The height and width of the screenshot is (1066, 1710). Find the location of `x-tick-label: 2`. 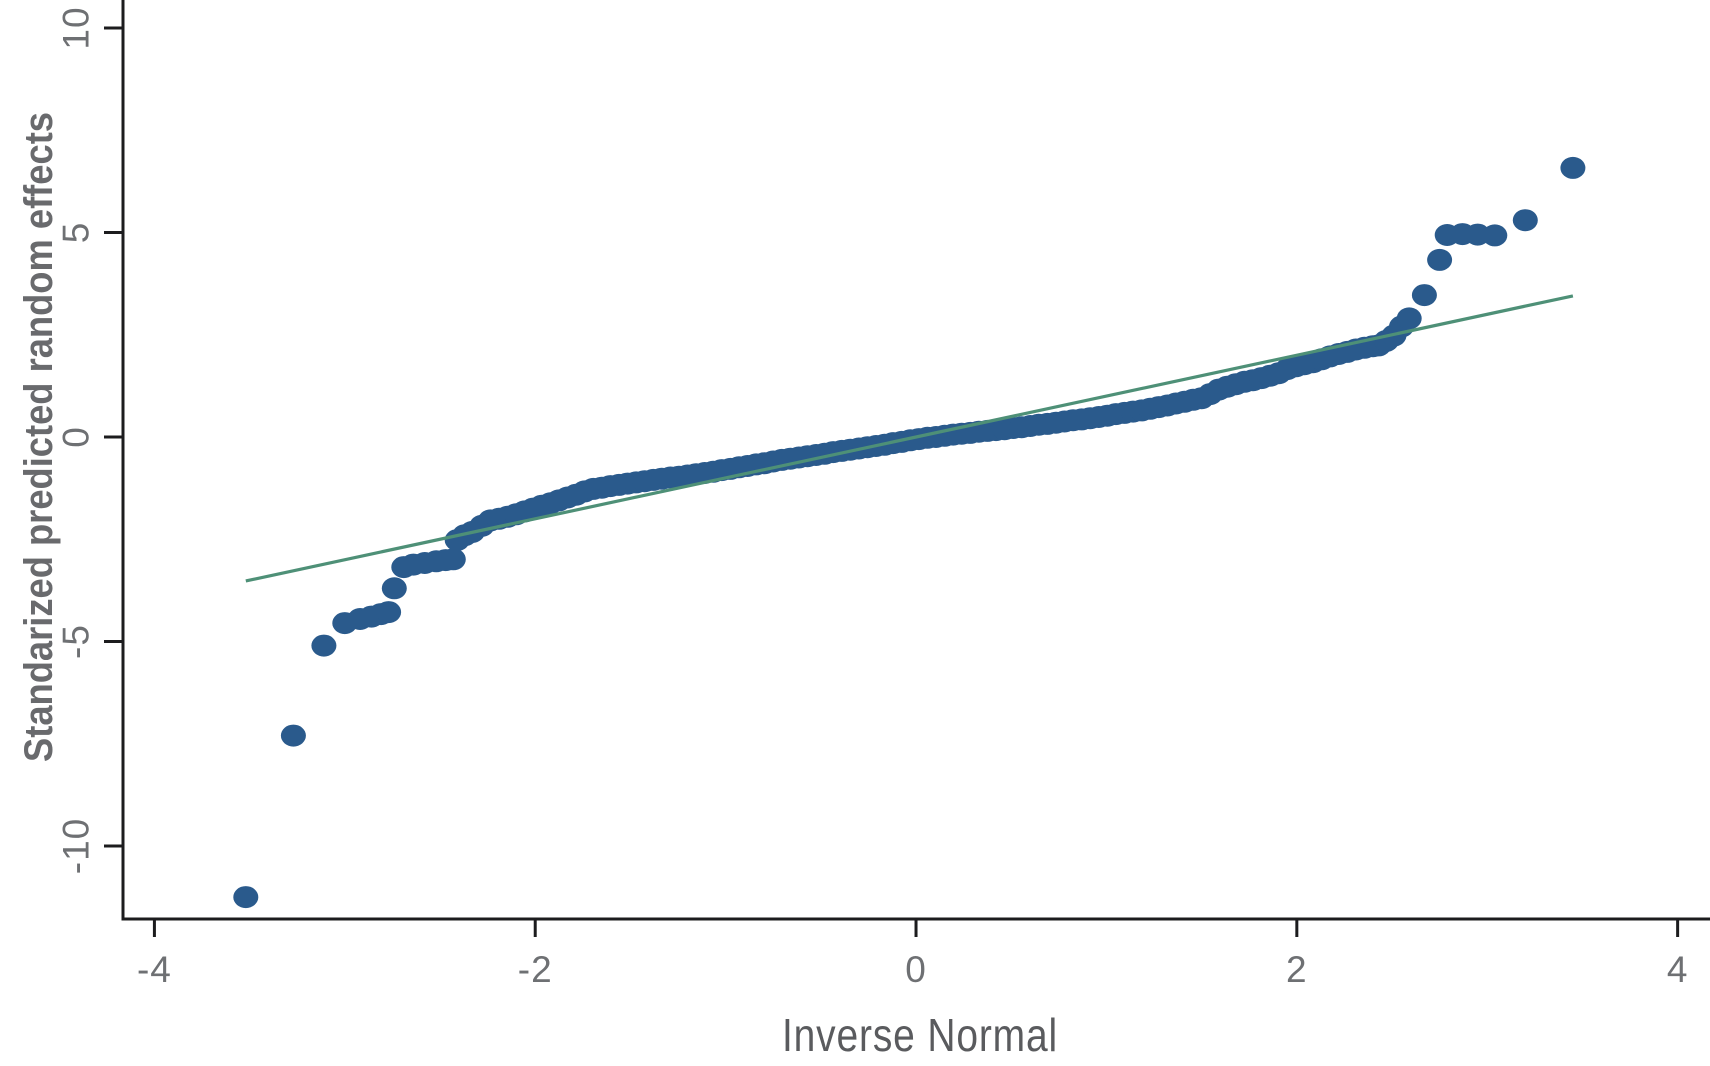

x-tick-label: 2 is located at coordinates (1297, 969).